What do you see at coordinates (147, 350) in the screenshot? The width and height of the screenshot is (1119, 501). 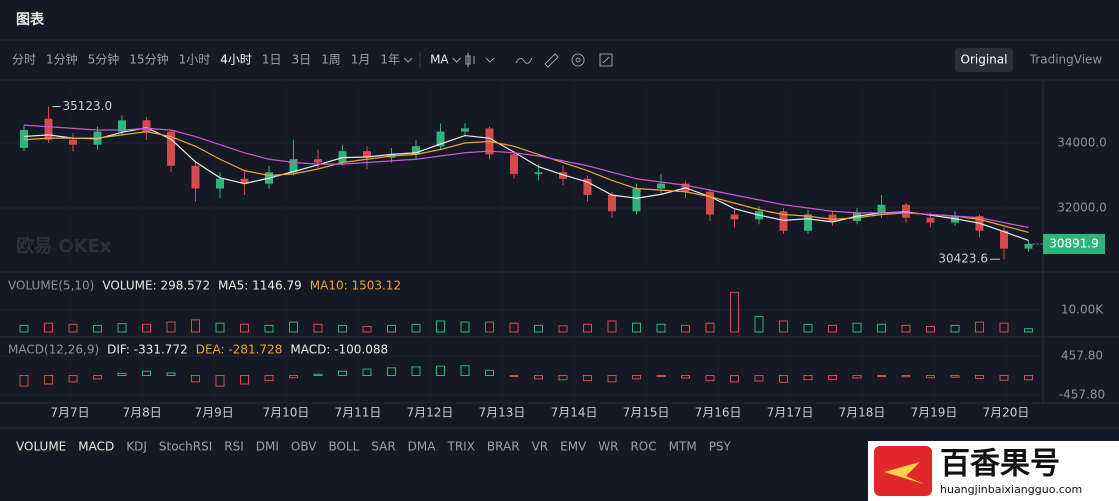 I see `panel-readout: DIF: -331.772` at bounding box center [147, 350].